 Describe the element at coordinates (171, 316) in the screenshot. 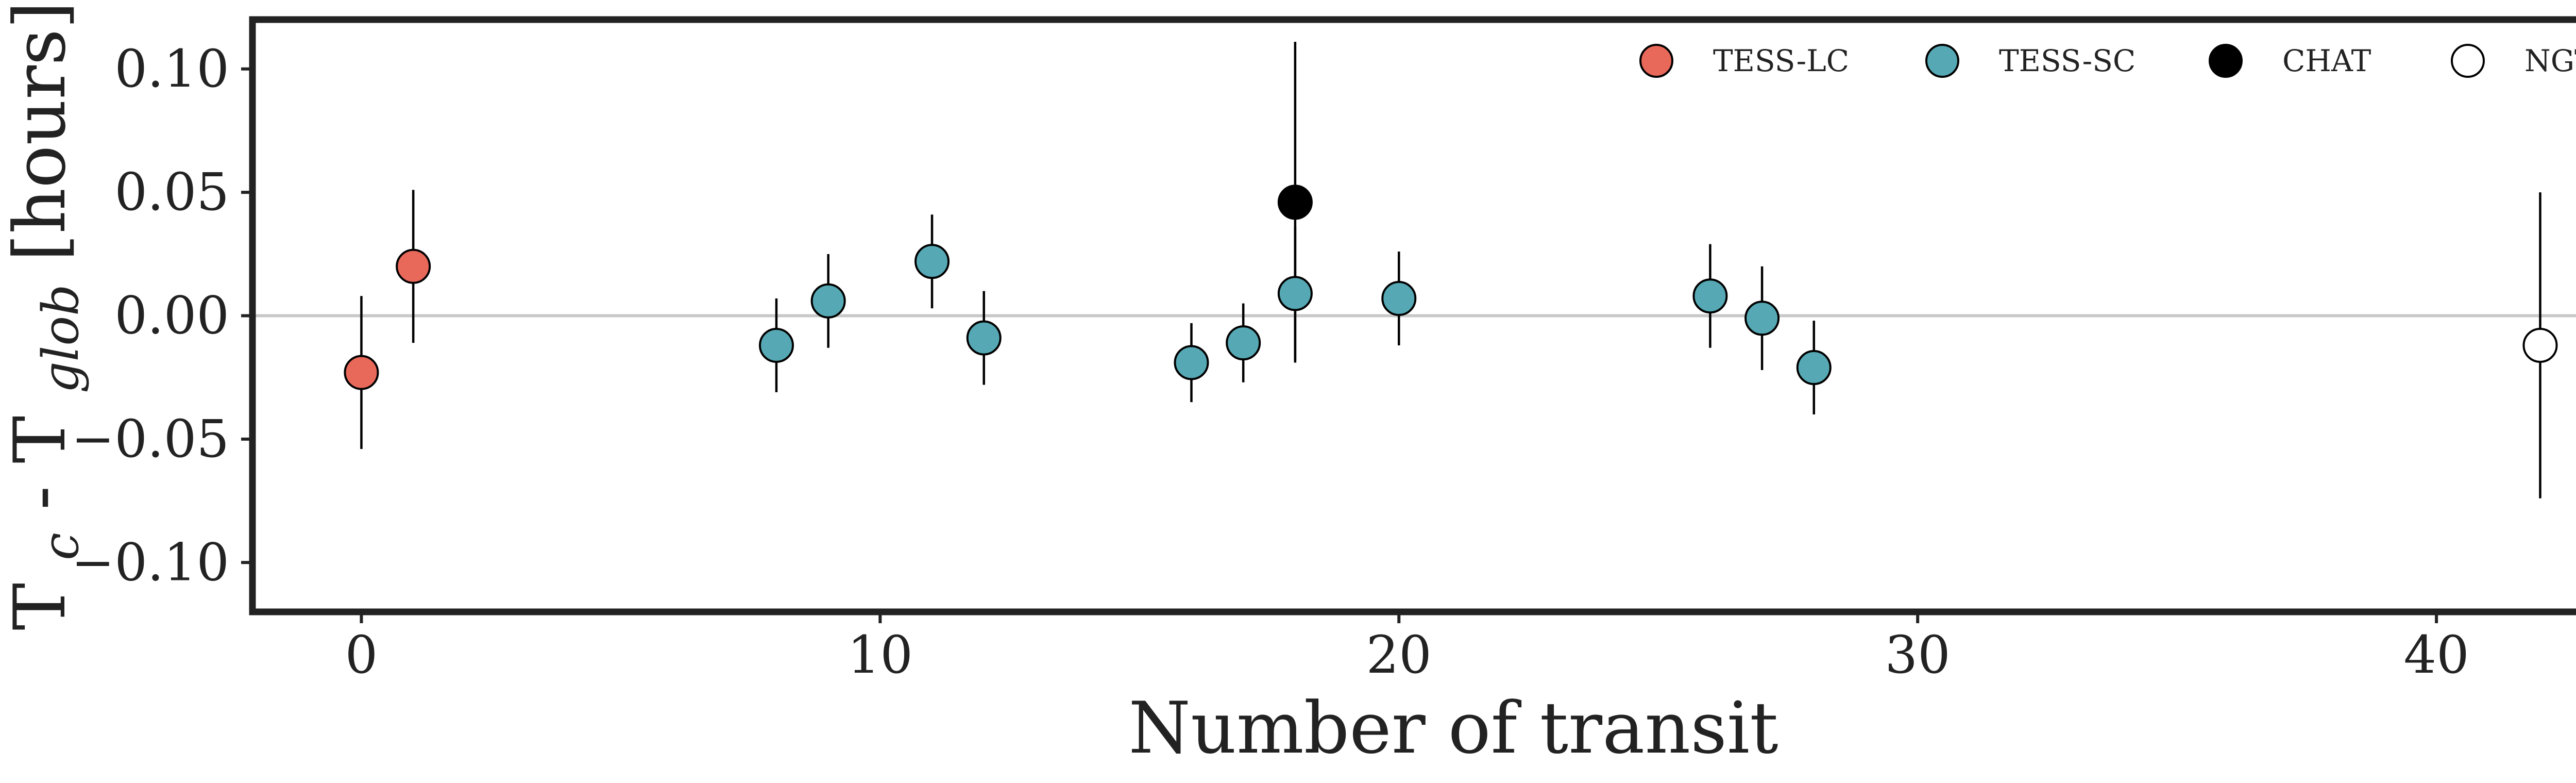

I see `y-tick-label: 0.00` at that location.